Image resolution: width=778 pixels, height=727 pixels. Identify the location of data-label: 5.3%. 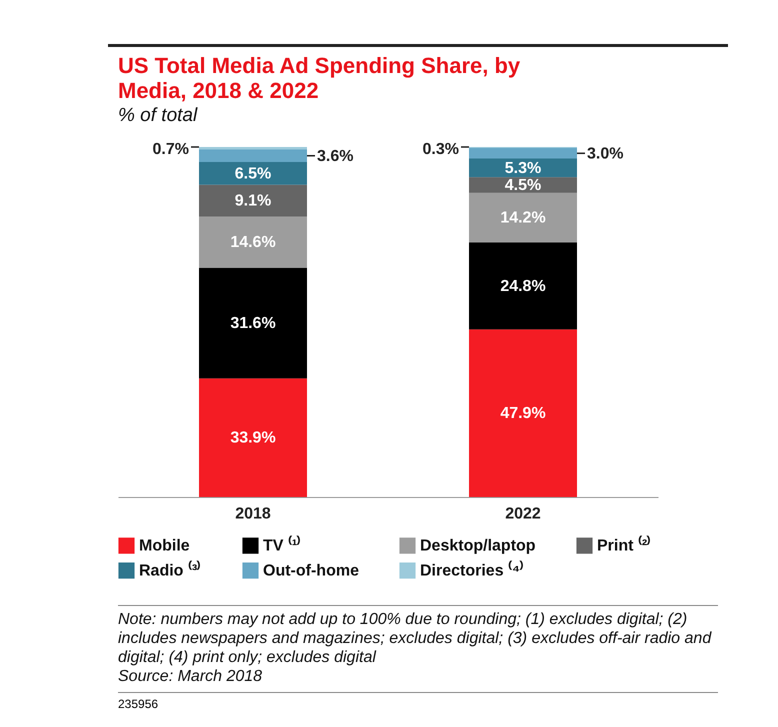
(523, 168).